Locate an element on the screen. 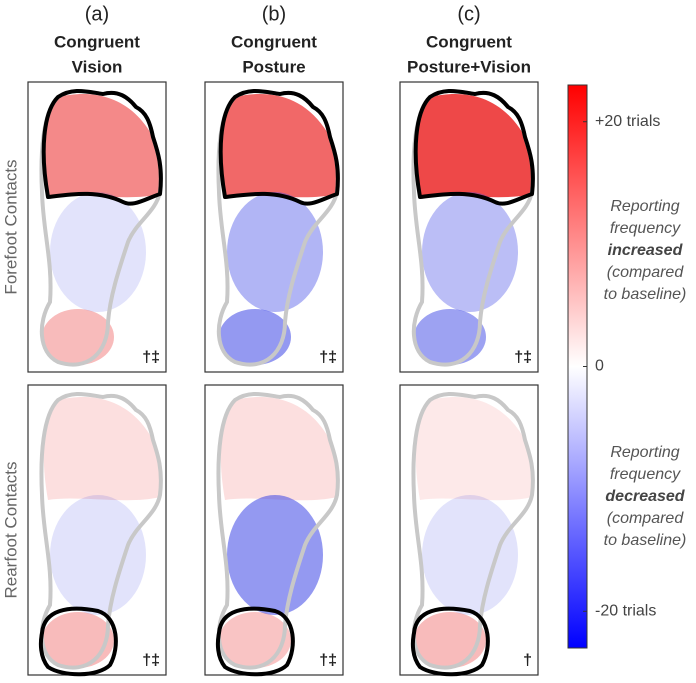  colorbar-tick-label: 0 is located at coordinates (599, 366).